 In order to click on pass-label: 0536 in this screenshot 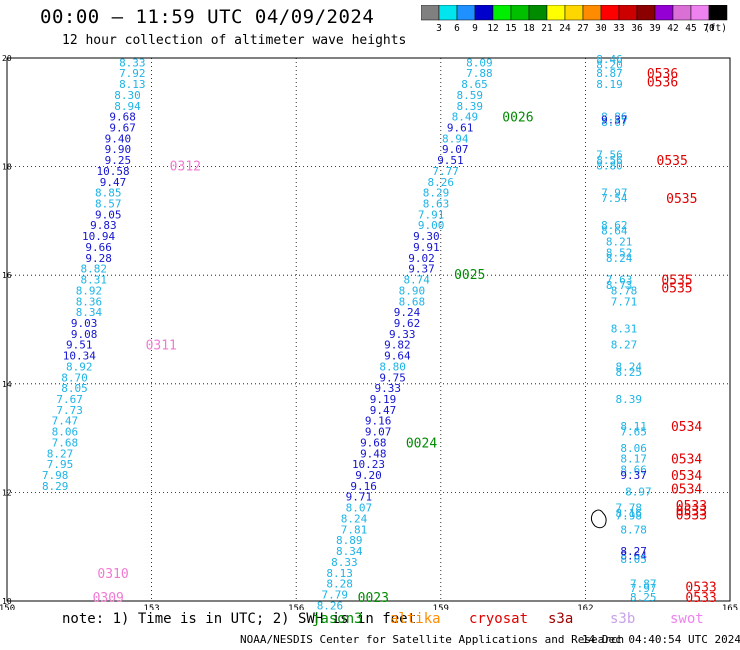, I will do `click(662, 74)`.